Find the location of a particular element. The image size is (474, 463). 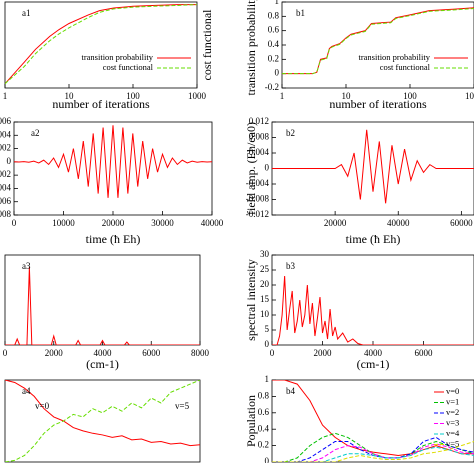

y-tick-label: 0.8 is located at coordinates (274, 15).